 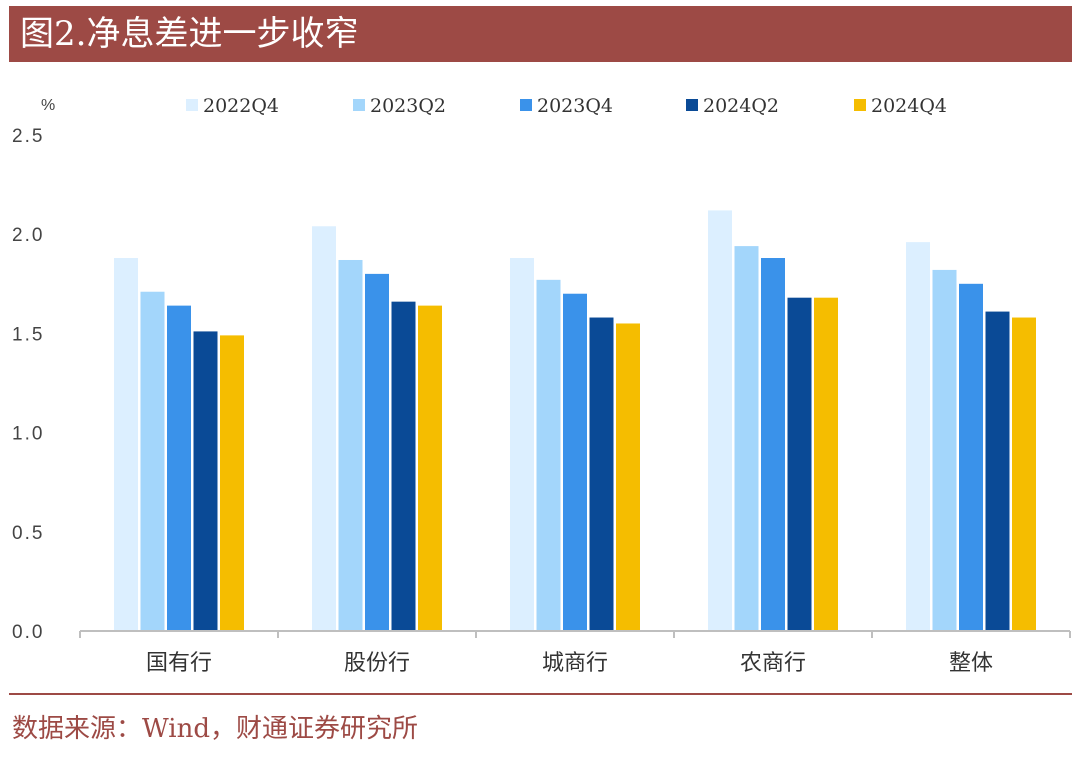 I want to click on source-note: 数据来源：Wind，财通证券研究所, so click(x=215, y=729).